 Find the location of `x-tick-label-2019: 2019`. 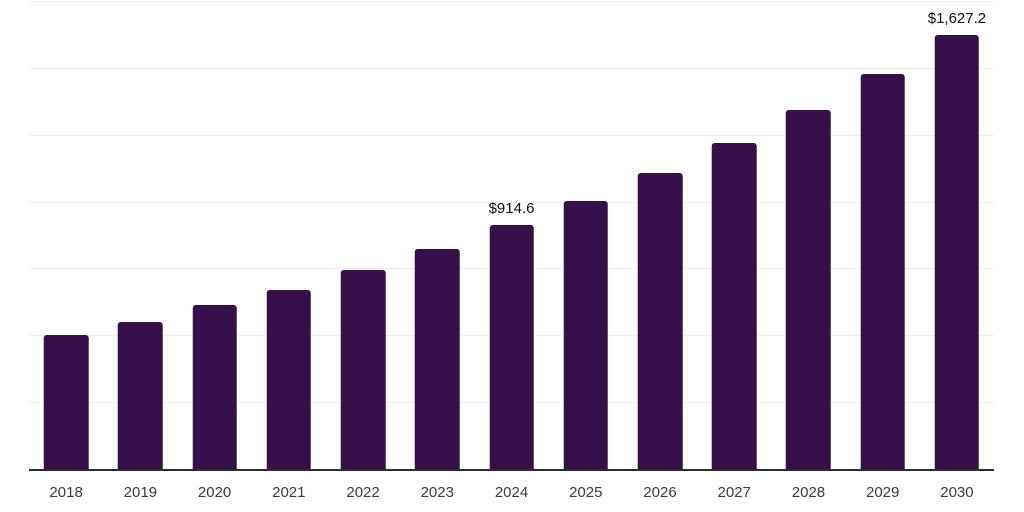

x-tick-label-2019: 2019 is located at coordinates (140, 492).